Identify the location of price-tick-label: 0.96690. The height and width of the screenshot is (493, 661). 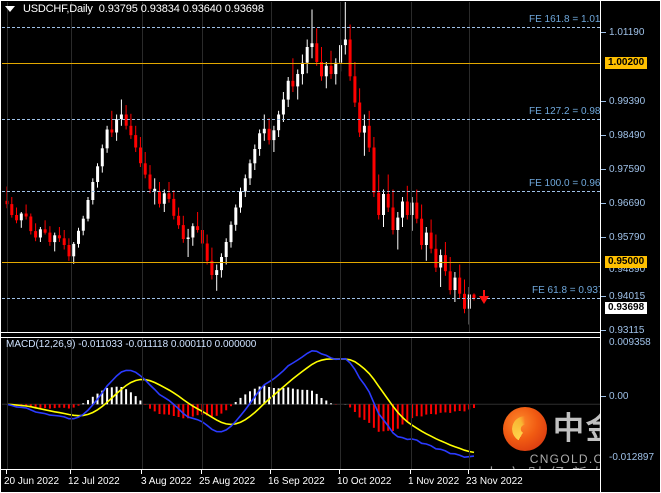
(627, 203).